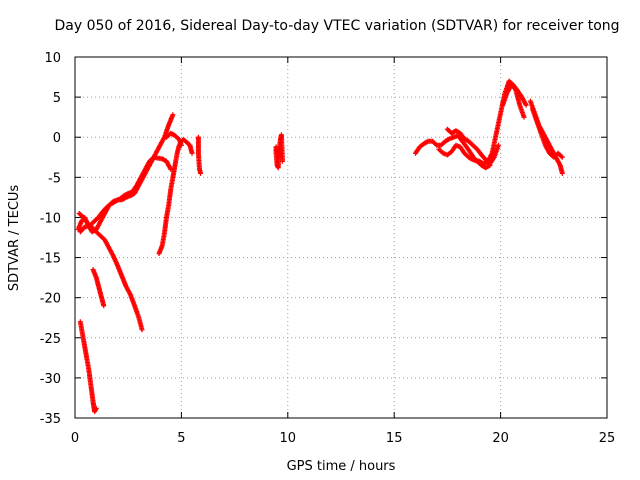 This screenshot has width=640, height=480. I want to click on y-tick-label: -15, so click(50, 259).